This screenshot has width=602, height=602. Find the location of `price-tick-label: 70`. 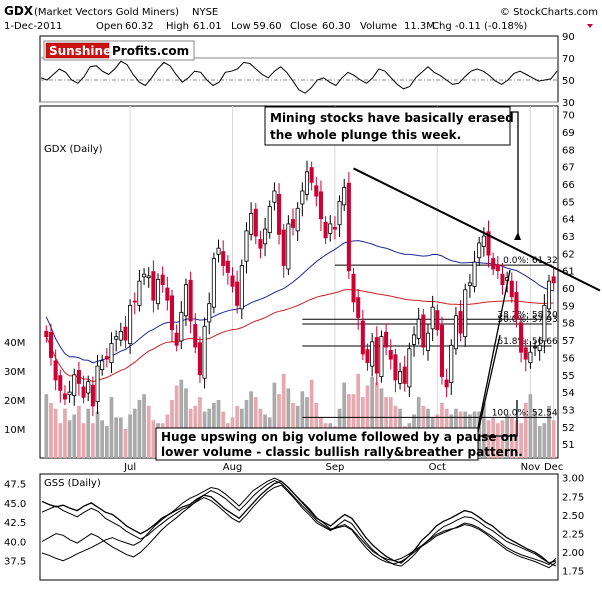

price-tick-label: 70 is located at coordinates (568, 116).